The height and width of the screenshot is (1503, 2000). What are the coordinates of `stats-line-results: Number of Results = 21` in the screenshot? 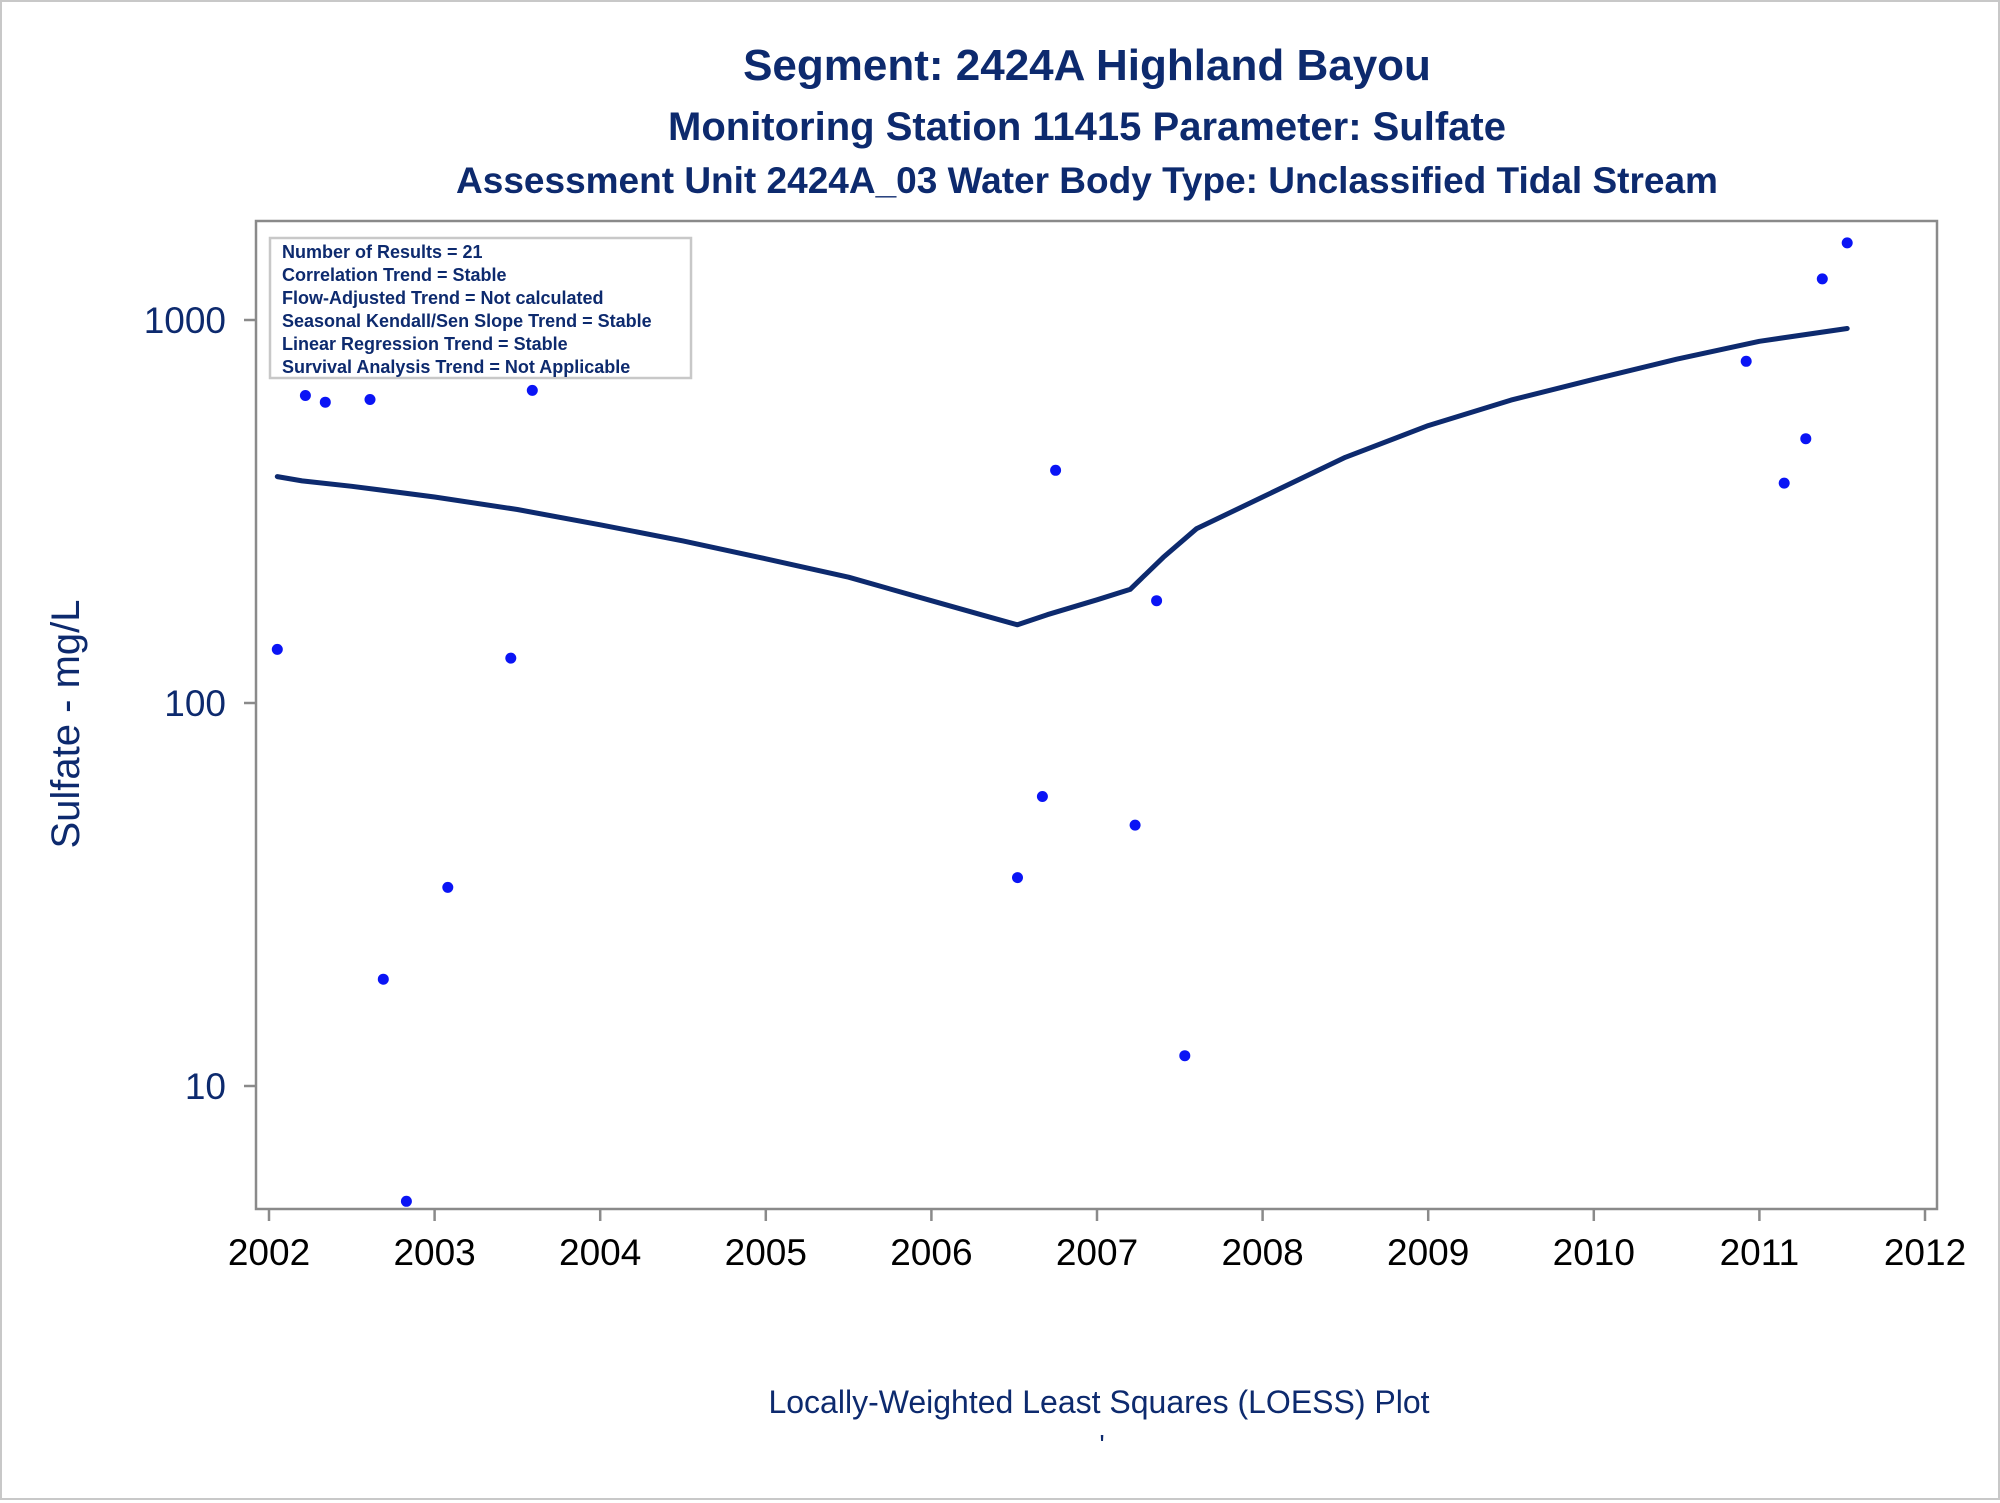 It's located at (382, 252).